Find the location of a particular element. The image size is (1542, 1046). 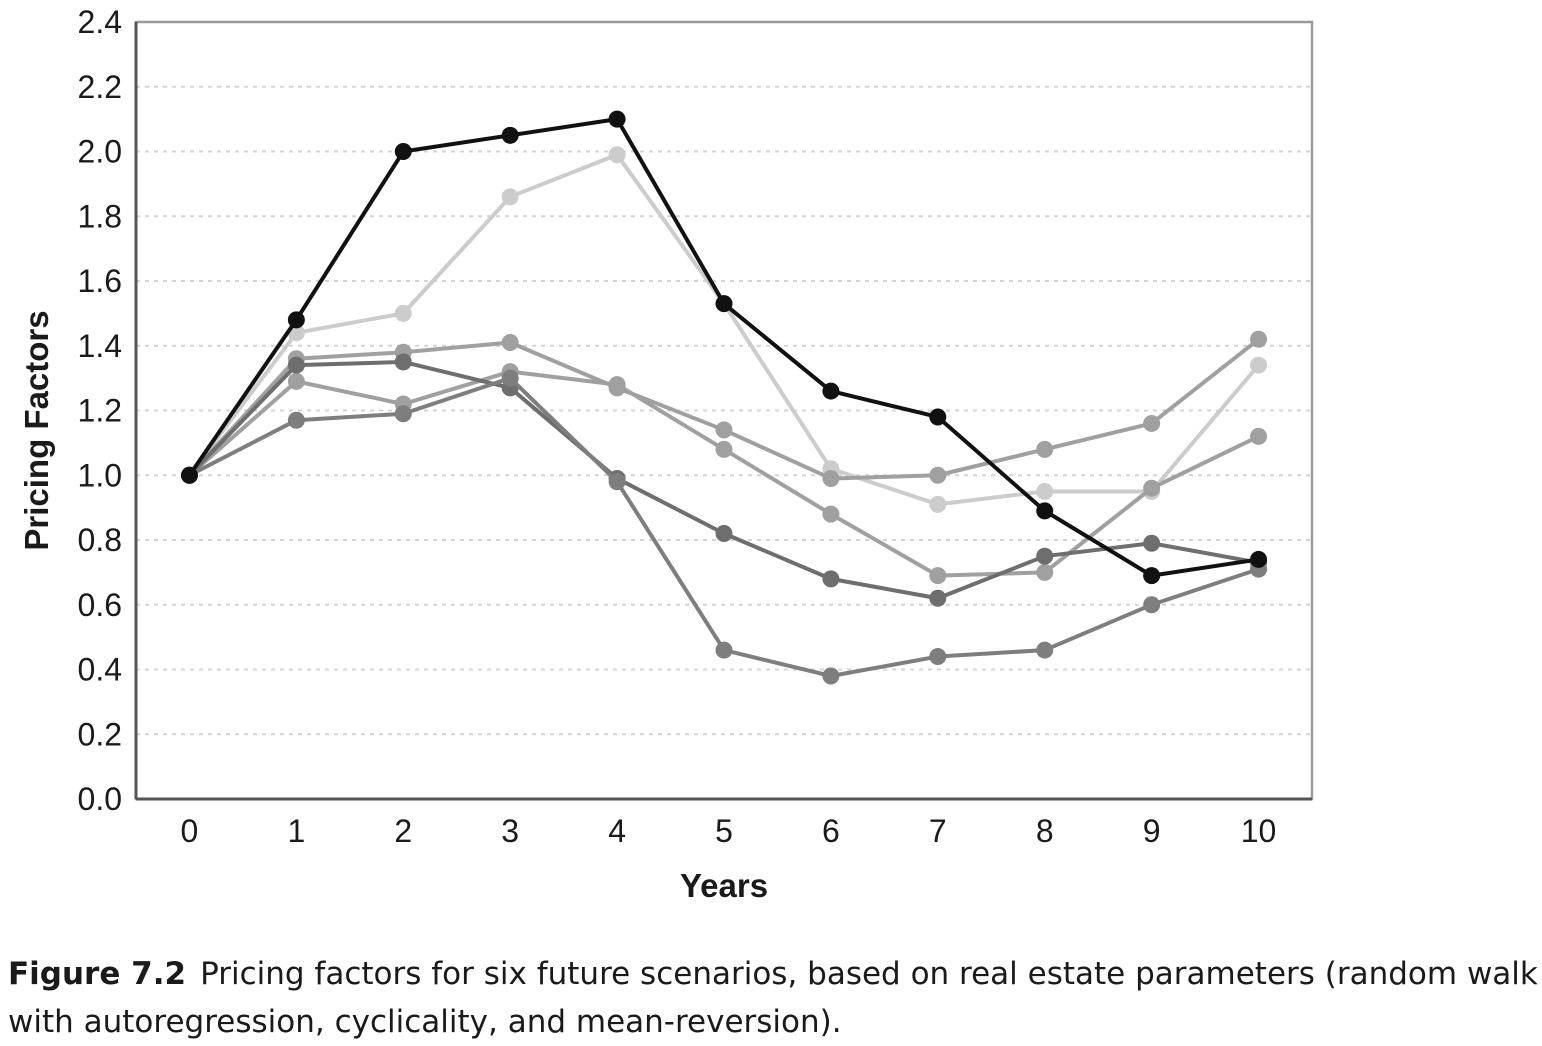

y-tick-label: 1.0 is located at coordinates (100, 475).